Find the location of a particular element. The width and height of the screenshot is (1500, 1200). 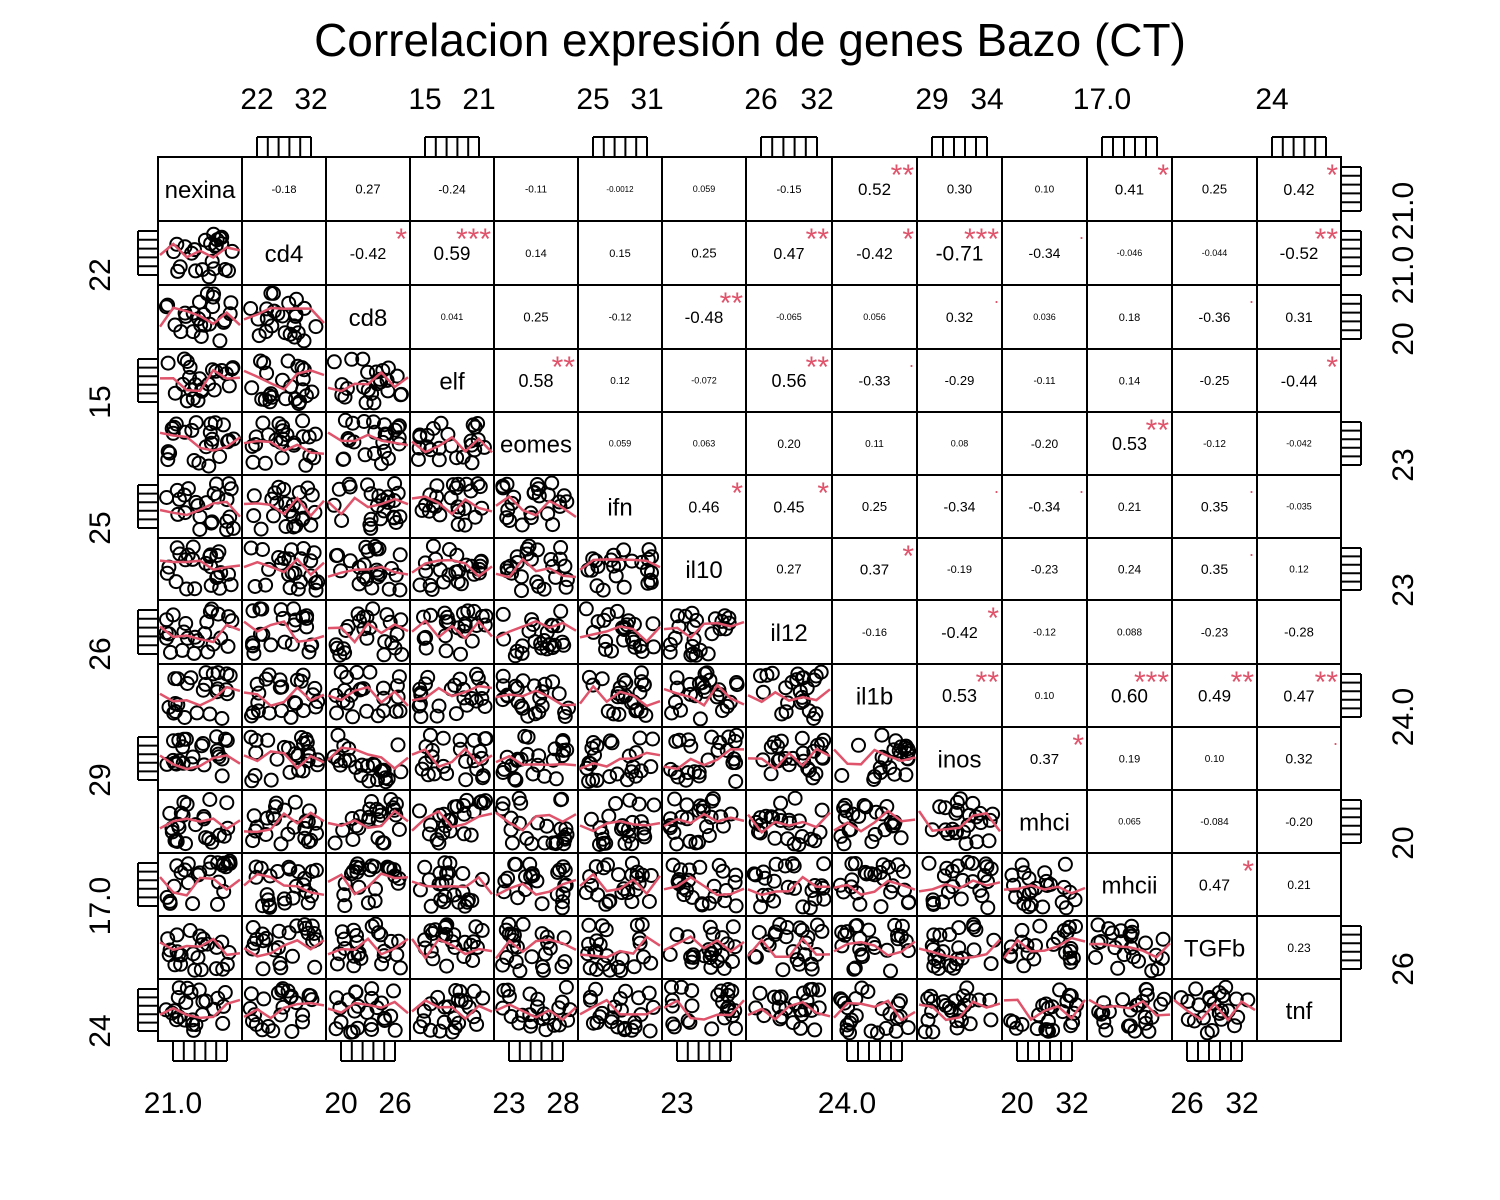

correlation-value: -0.71 is located at coordinates (960, 254).